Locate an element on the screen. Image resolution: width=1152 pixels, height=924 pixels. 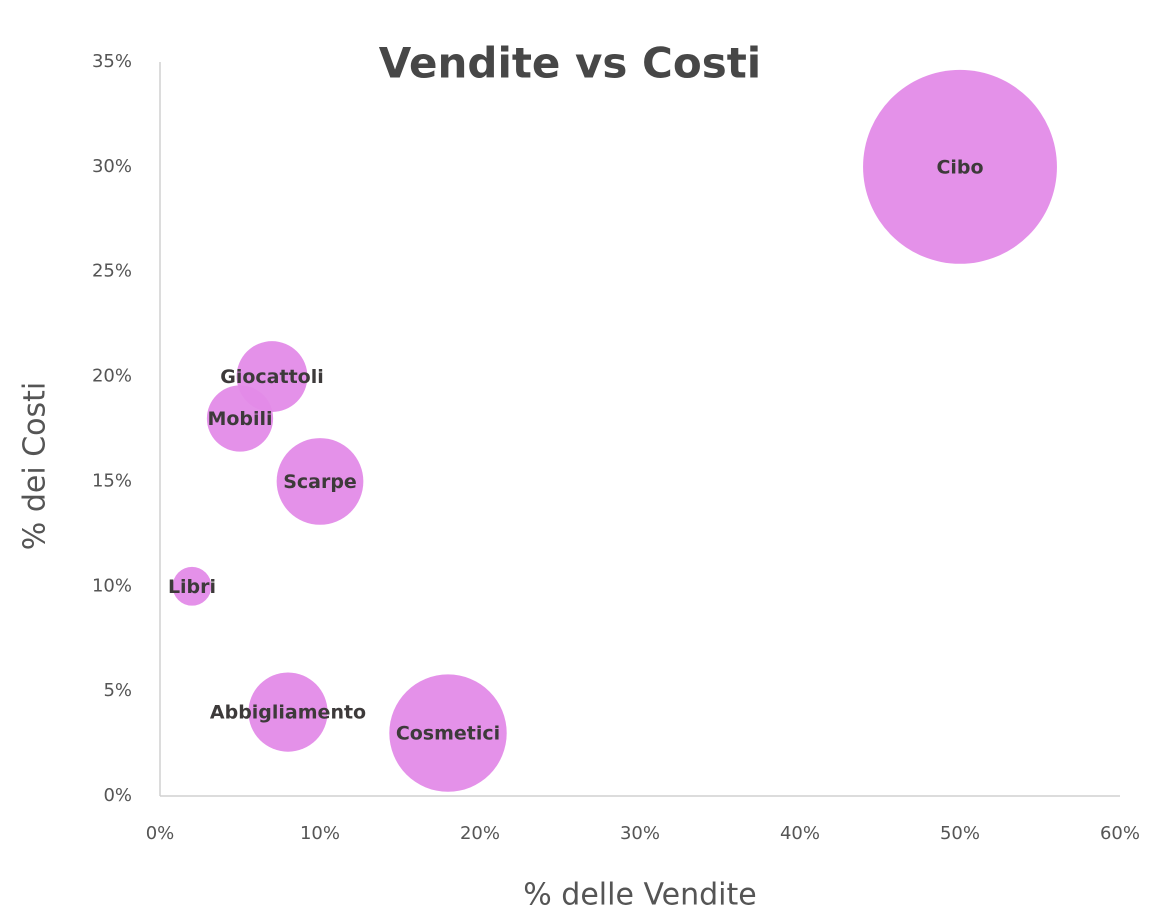
x-tick-label: 10% is located at coordinates (320, 833).